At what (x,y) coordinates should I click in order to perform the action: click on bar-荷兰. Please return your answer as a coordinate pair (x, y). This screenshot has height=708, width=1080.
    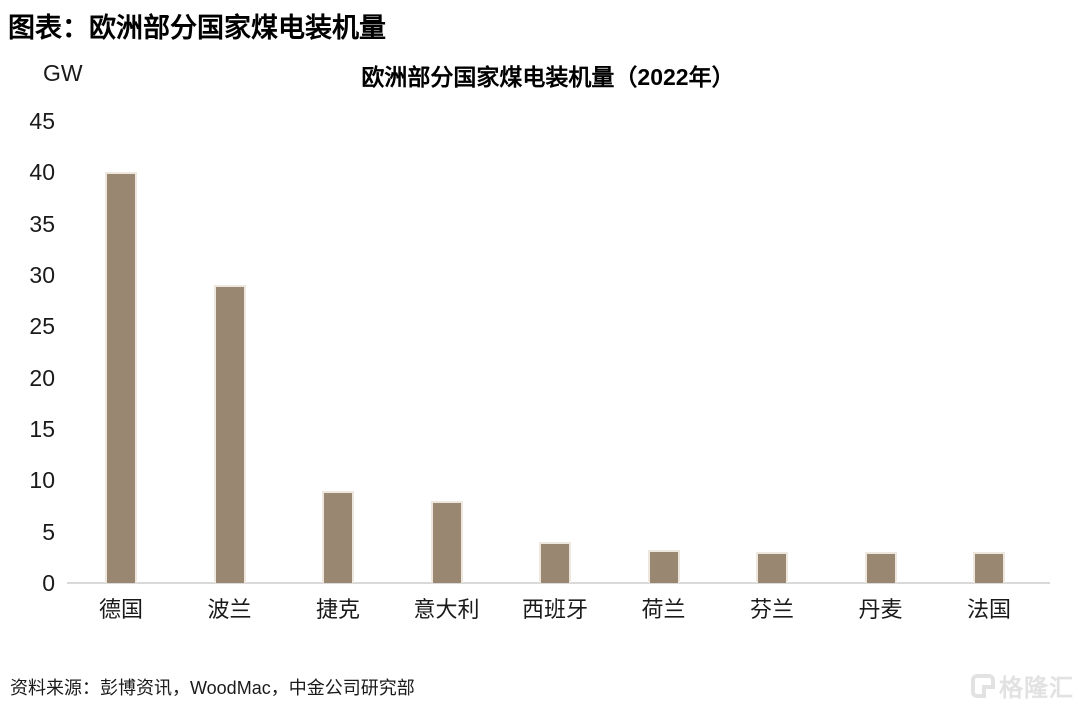
    Looking at the image, I should click on (663, 566).